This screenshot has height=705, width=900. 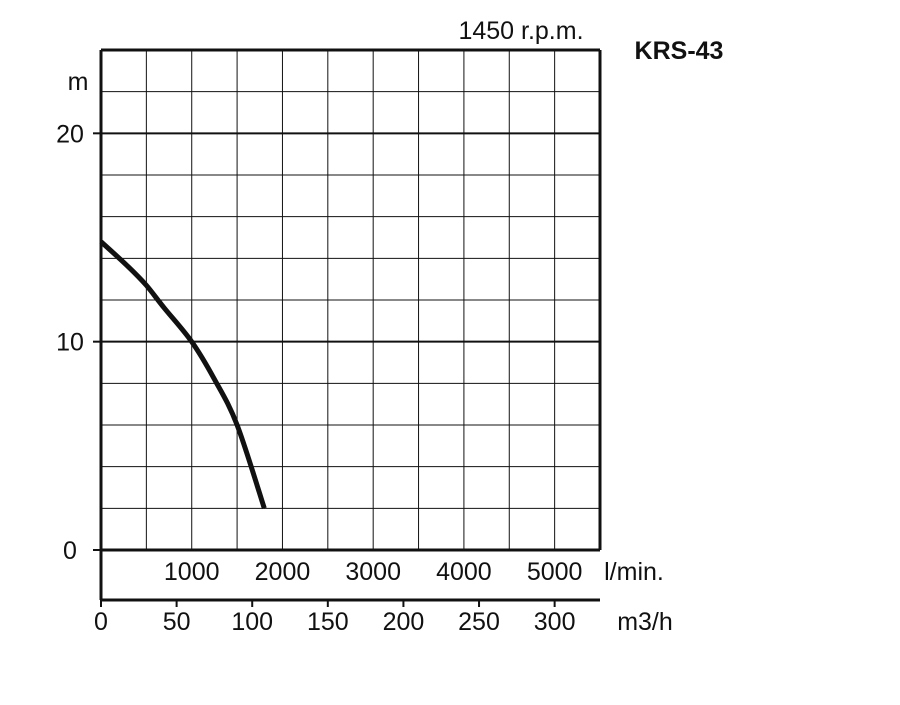 What do you see at coordinates (70, 343) in the screenshot?
I see `y-tick-label: 10` at bounding box center [70, 343].